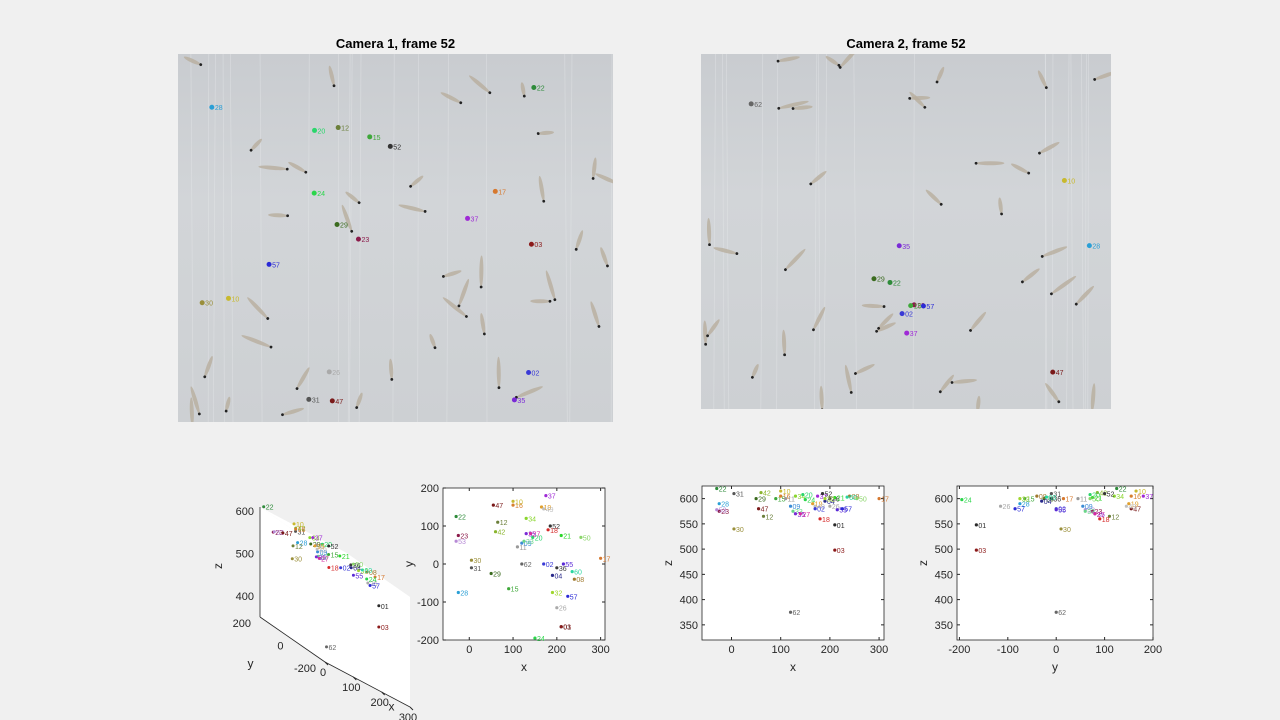 The image size is (1280, 720). What do you see at coordinates (725, 505) in the screenshot?
I see `point-label: 28` at bounding box center [725, 505].